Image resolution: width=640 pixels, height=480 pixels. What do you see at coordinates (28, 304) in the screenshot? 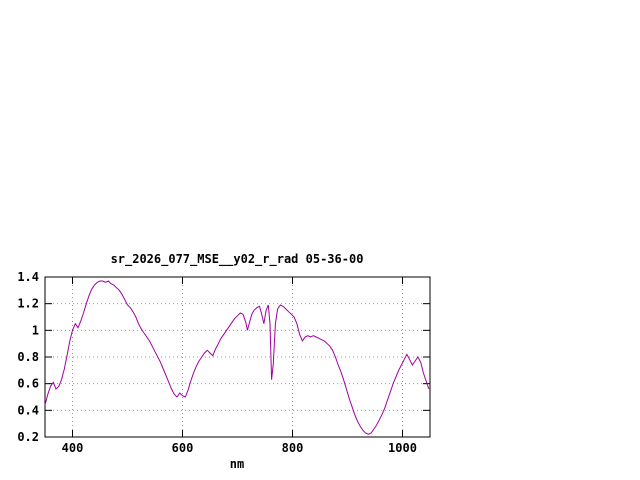
I see `y-tick-label: 1.2` at bounding box center [28, 304].